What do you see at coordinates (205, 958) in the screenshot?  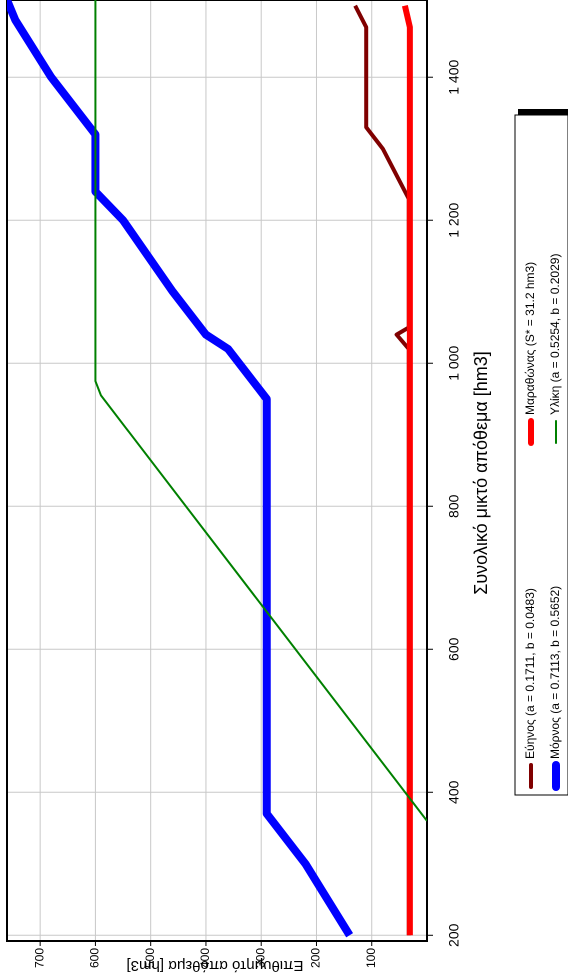 I see `y-tick-label: 400` at bounding box center [205, 958].